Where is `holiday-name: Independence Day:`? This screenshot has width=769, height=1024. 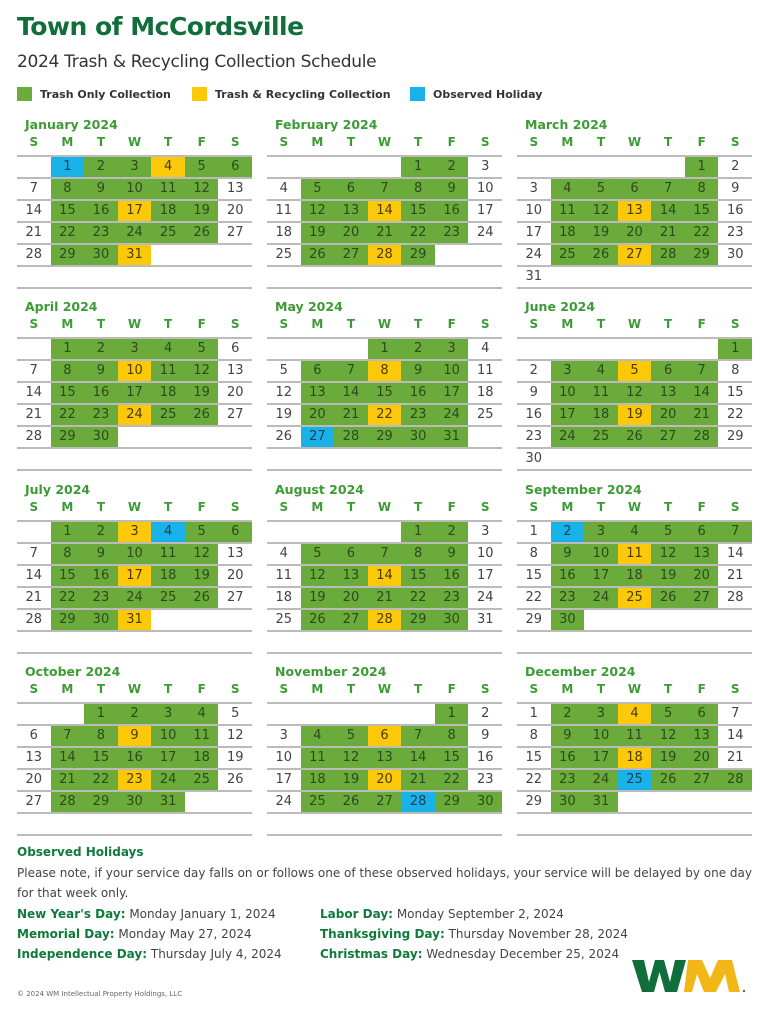 holiday-name: Independence Day: is located at coordinates (82, 954).